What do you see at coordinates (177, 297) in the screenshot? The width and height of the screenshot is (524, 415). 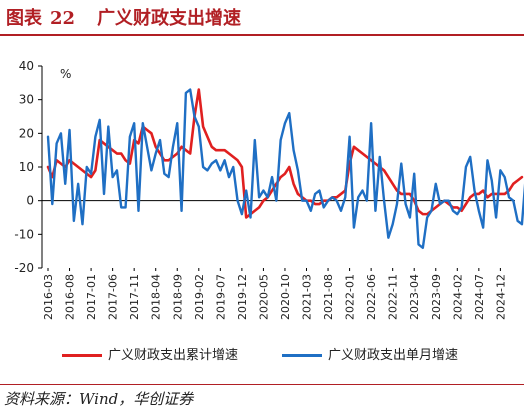 I see `x-tick-label: 2018-09` at bounding box center [177, 297].